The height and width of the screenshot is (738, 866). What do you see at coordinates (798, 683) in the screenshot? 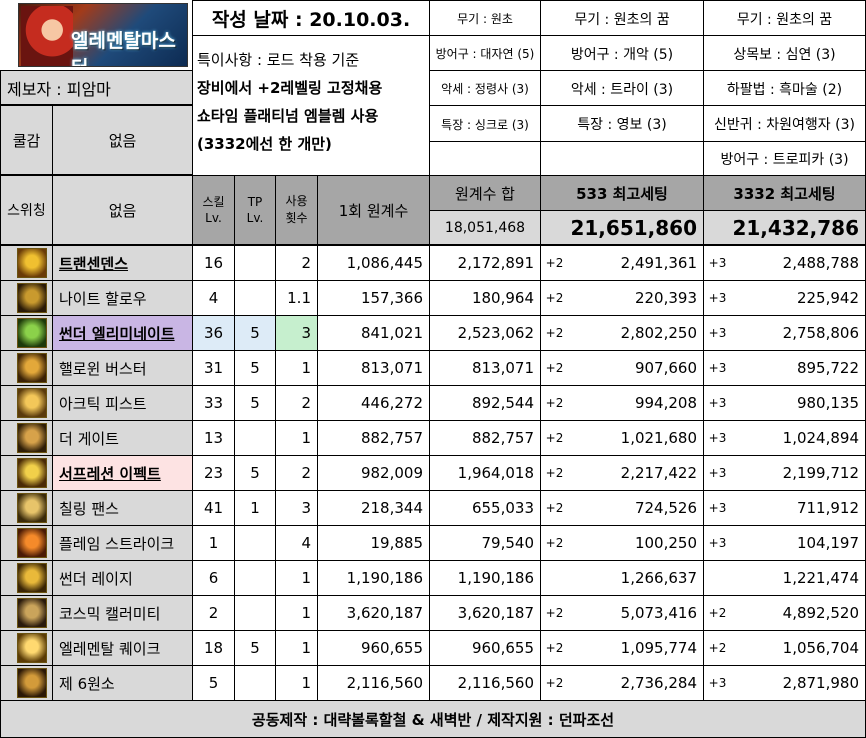
I see `set3332-value: 2,871,980` at bounding box center [798, 683].